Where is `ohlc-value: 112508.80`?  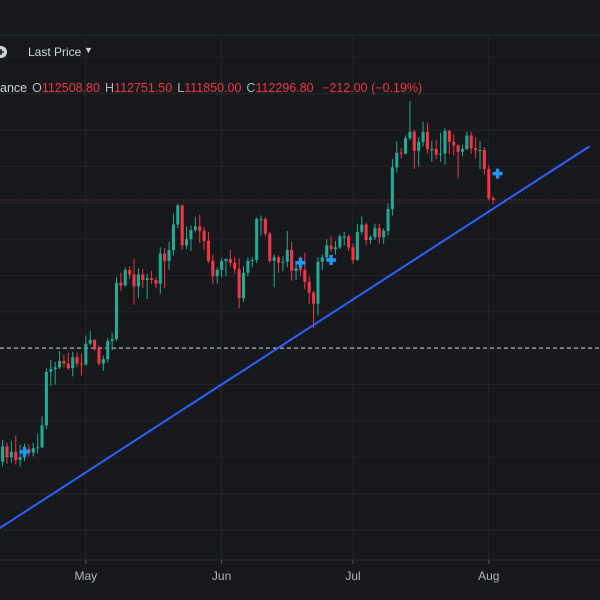 ohlc-value: 112508.80 is located at coordinates (71, 88).